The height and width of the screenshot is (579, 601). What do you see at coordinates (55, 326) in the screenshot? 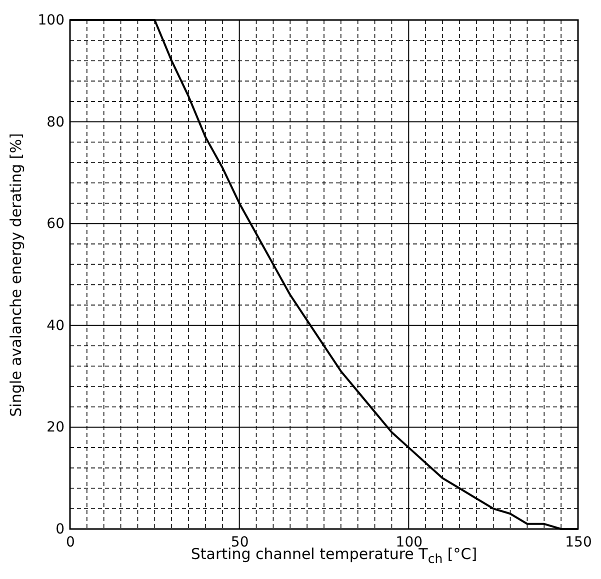
I see `y-tick-label: 40` at bounding box center [55, 326].